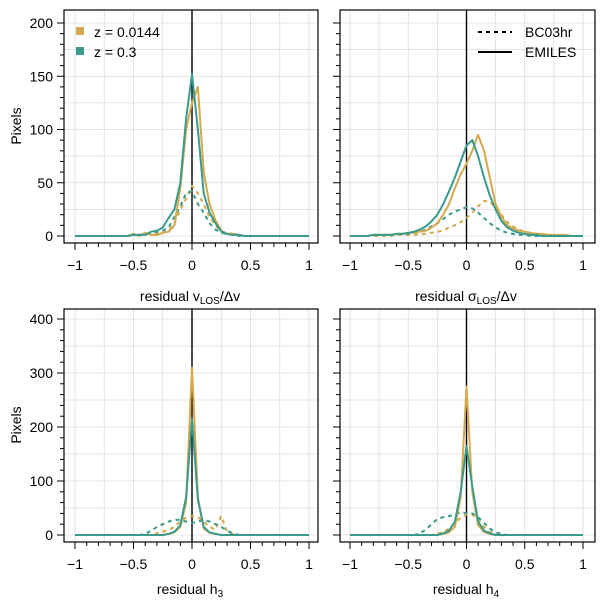 Image resolution: width=605 pixels, height=603 pixels. Describe the element at coordinates (80, 51) in the screenshot. I see `legend-swatch-z03` at that location.